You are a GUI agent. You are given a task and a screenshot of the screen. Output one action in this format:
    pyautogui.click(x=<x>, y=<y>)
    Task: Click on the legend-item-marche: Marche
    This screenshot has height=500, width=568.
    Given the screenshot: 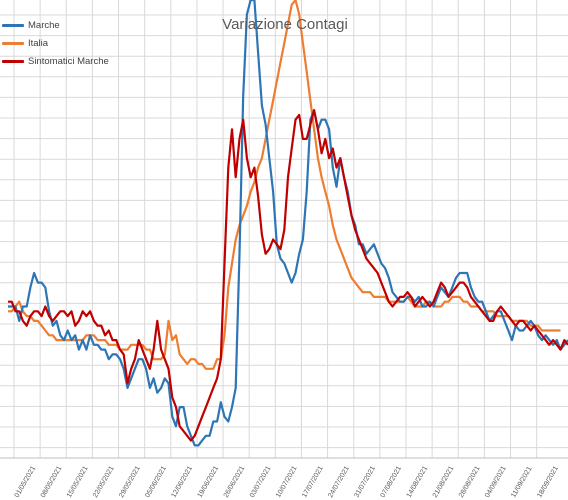 What is the action you would take?
    pyautogui.click(x=55, y=25)
    